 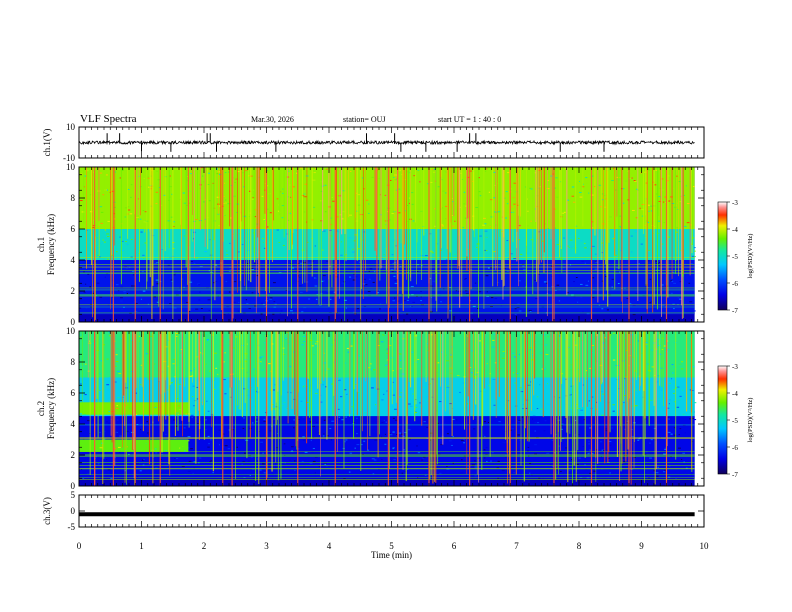 What do you see at coordinates (329, 546) in the screenshot?
I see `xtick-4: 4` at bounding box center [329, 546].